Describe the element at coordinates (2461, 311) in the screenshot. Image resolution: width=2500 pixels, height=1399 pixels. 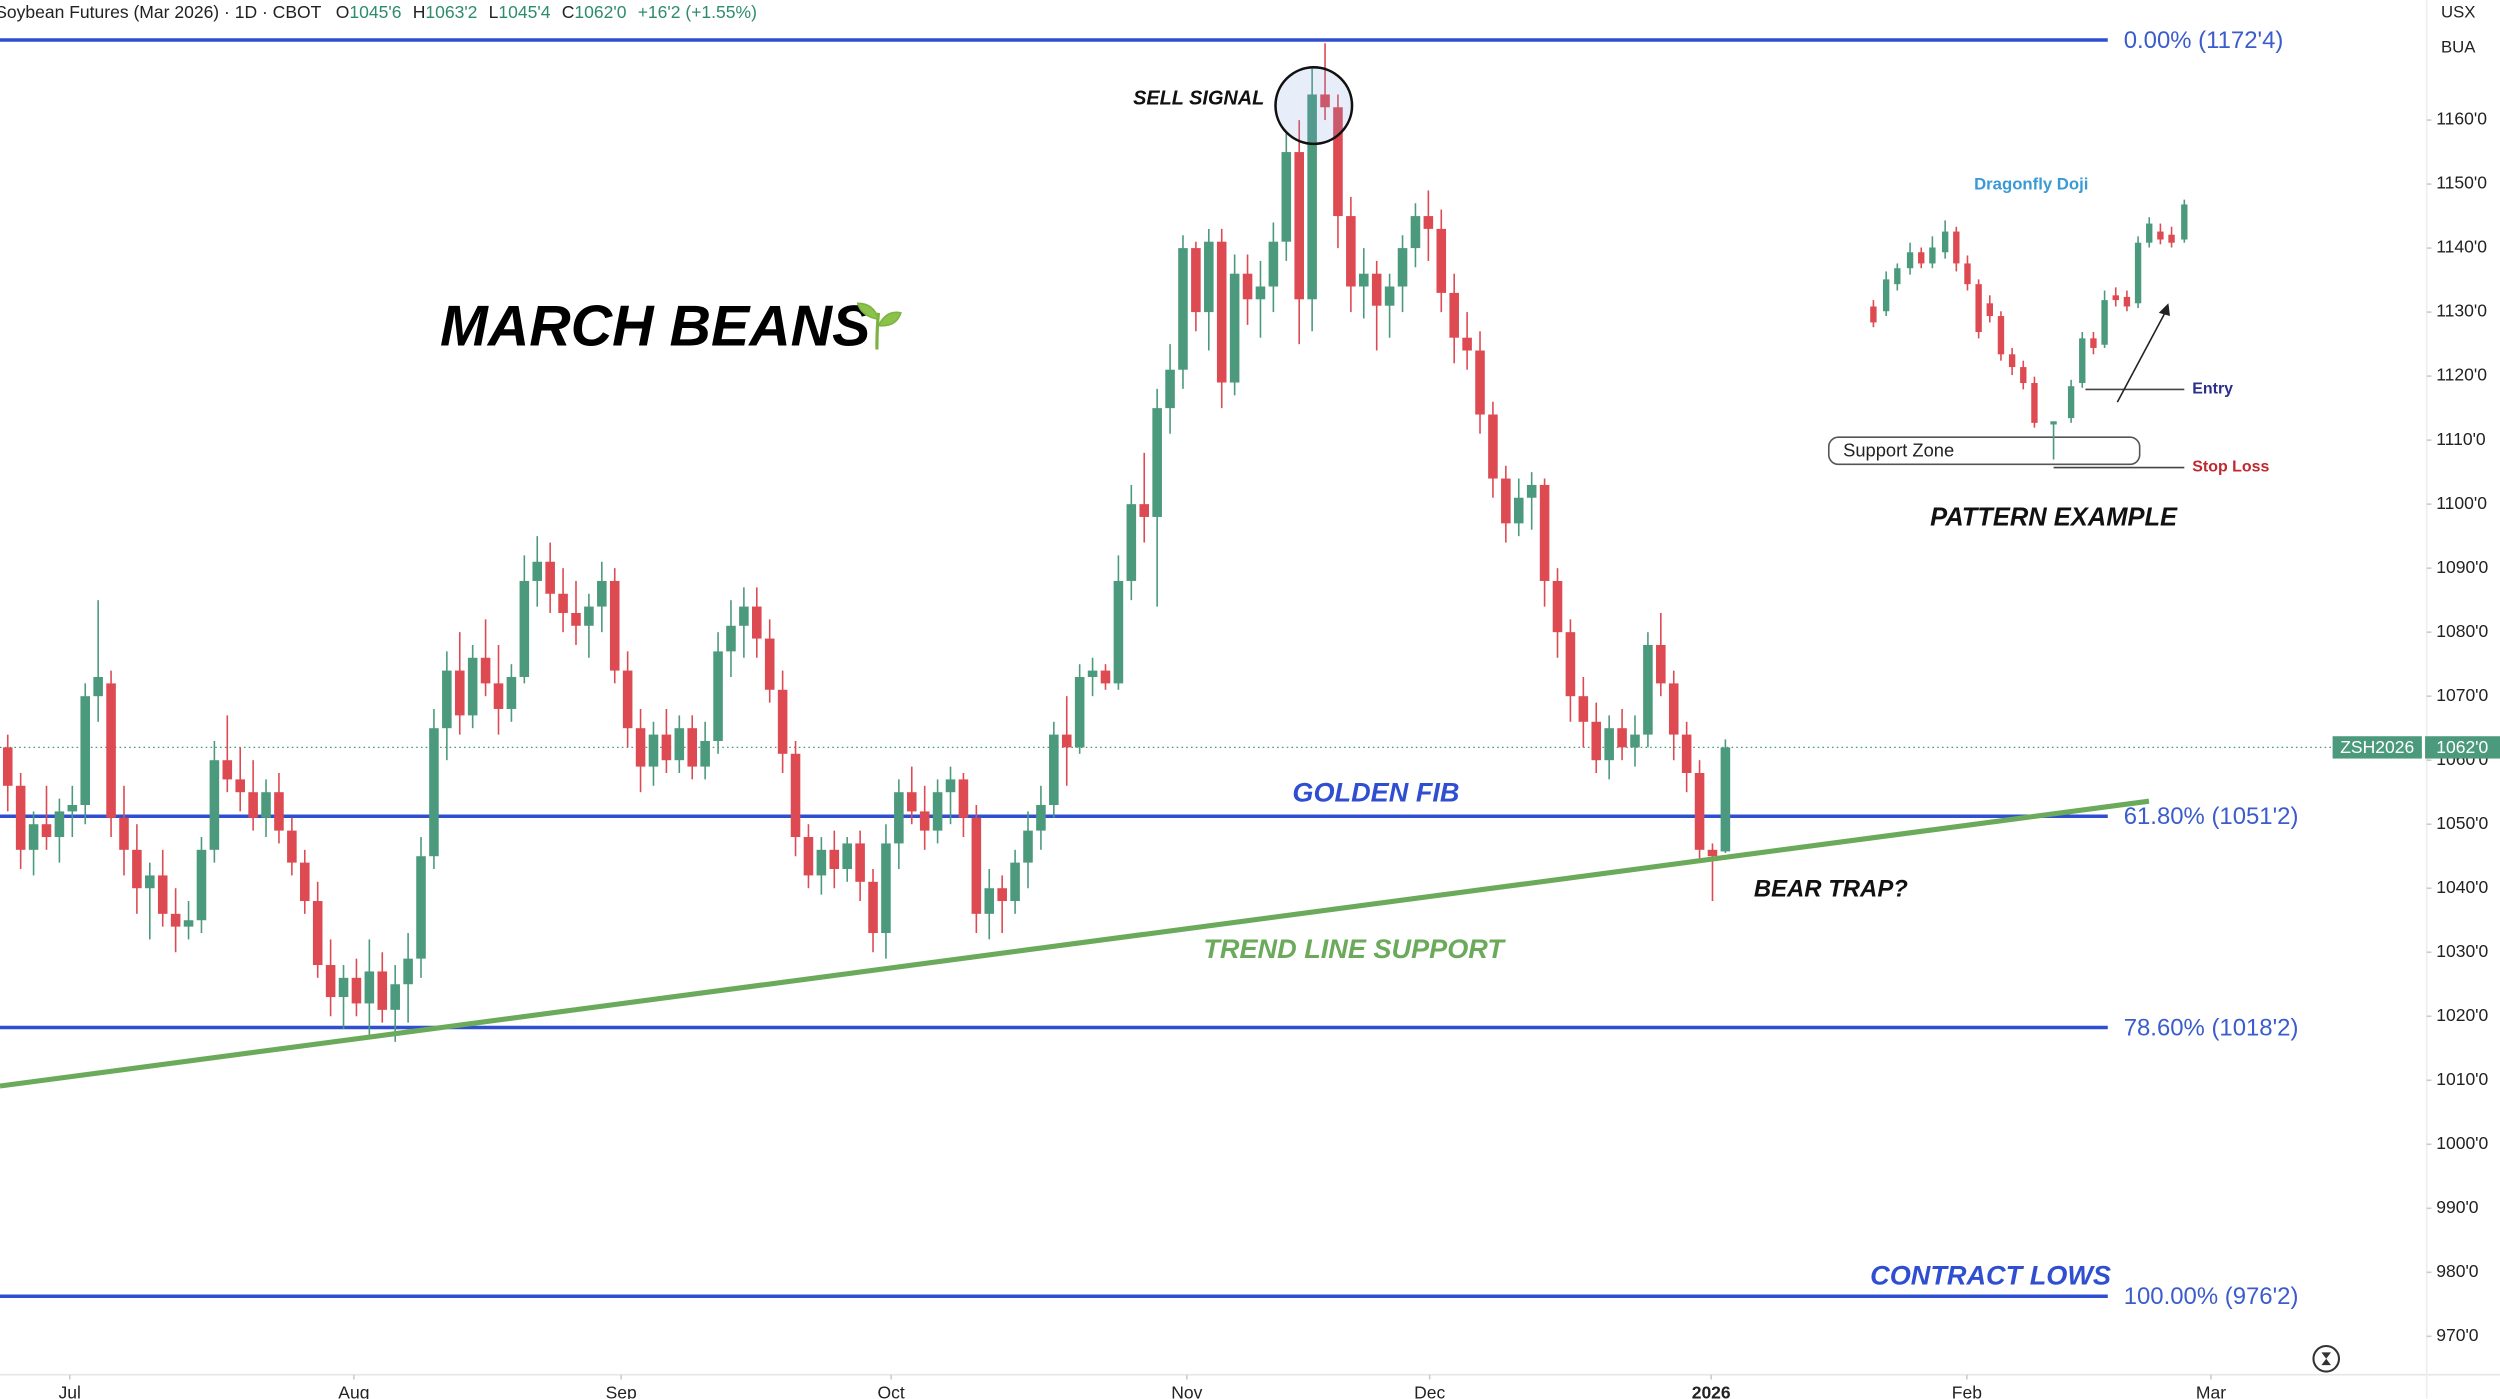
I see `y-tick-label: 1130'0` at that location.